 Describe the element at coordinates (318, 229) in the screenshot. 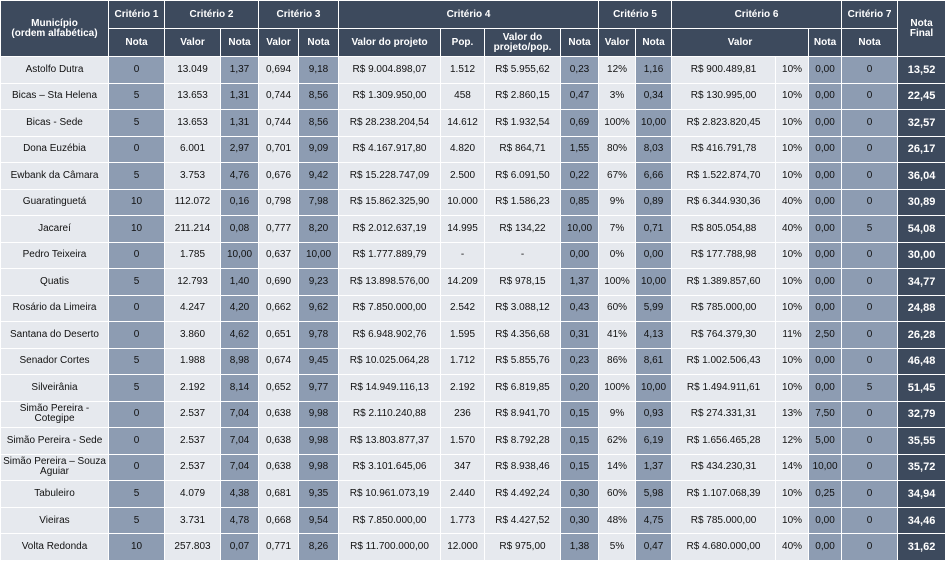

I see `cell: 8,20` at that location.